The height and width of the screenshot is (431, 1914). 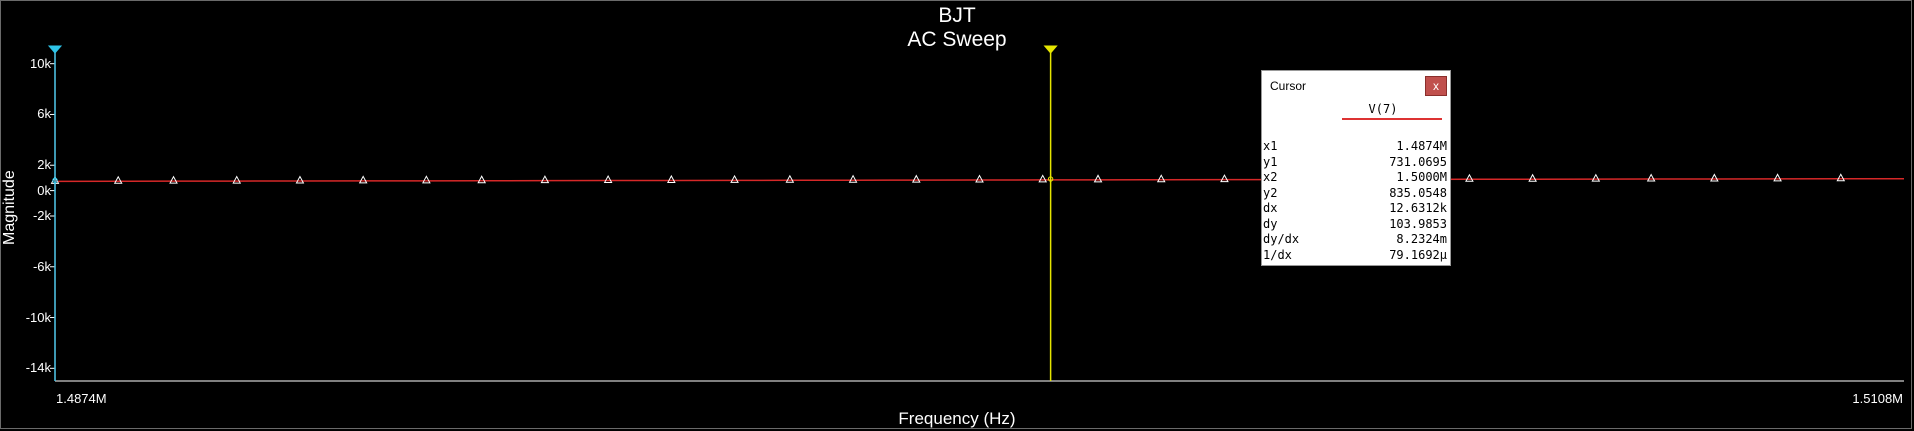 What do you see at coordinates (55, 180) in the screenshot?
I see `cursor1-marker` at bounding box center [55, 180].